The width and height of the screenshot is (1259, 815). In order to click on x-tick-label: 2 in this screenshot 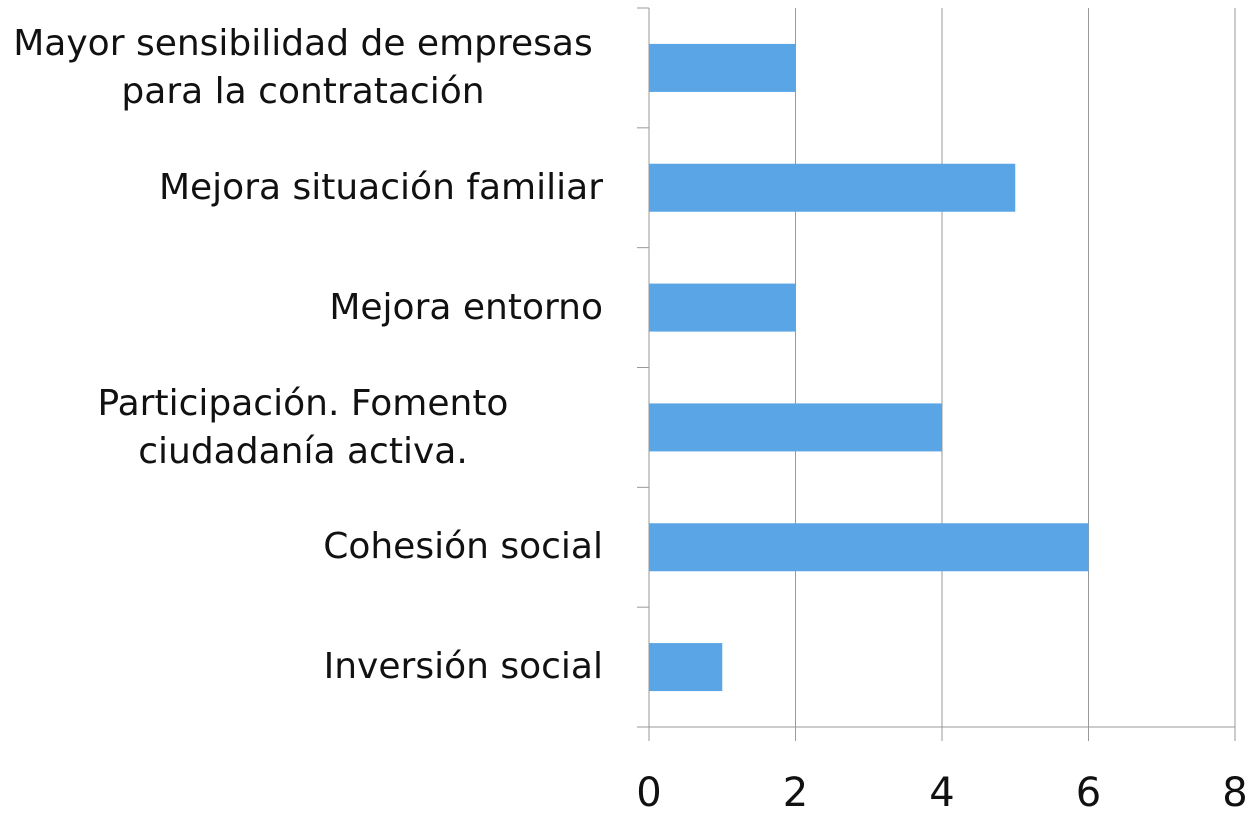, I will do `click(795, 792)`.